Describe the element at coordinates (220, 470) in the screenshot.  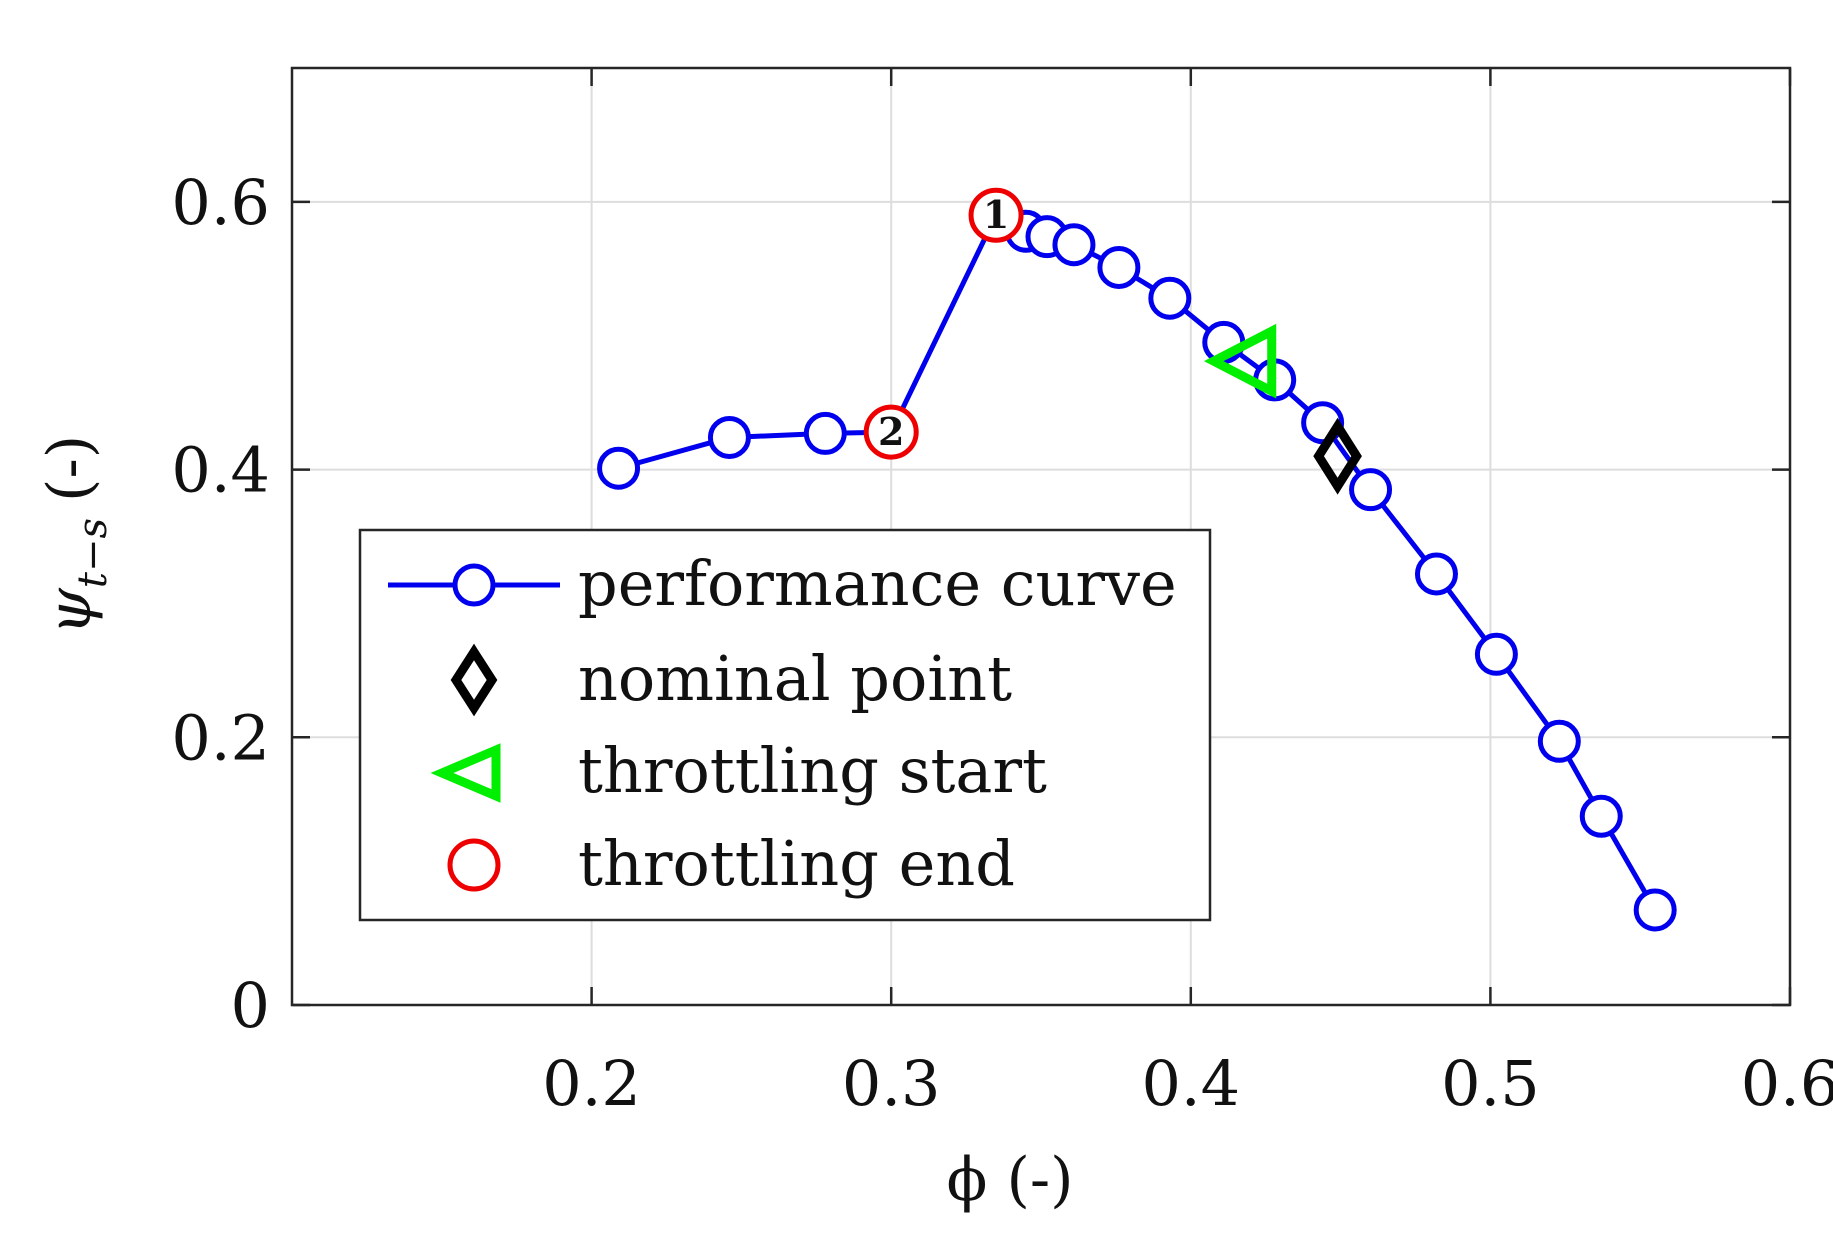
I see `y-tick-label: 0.4` at that location.